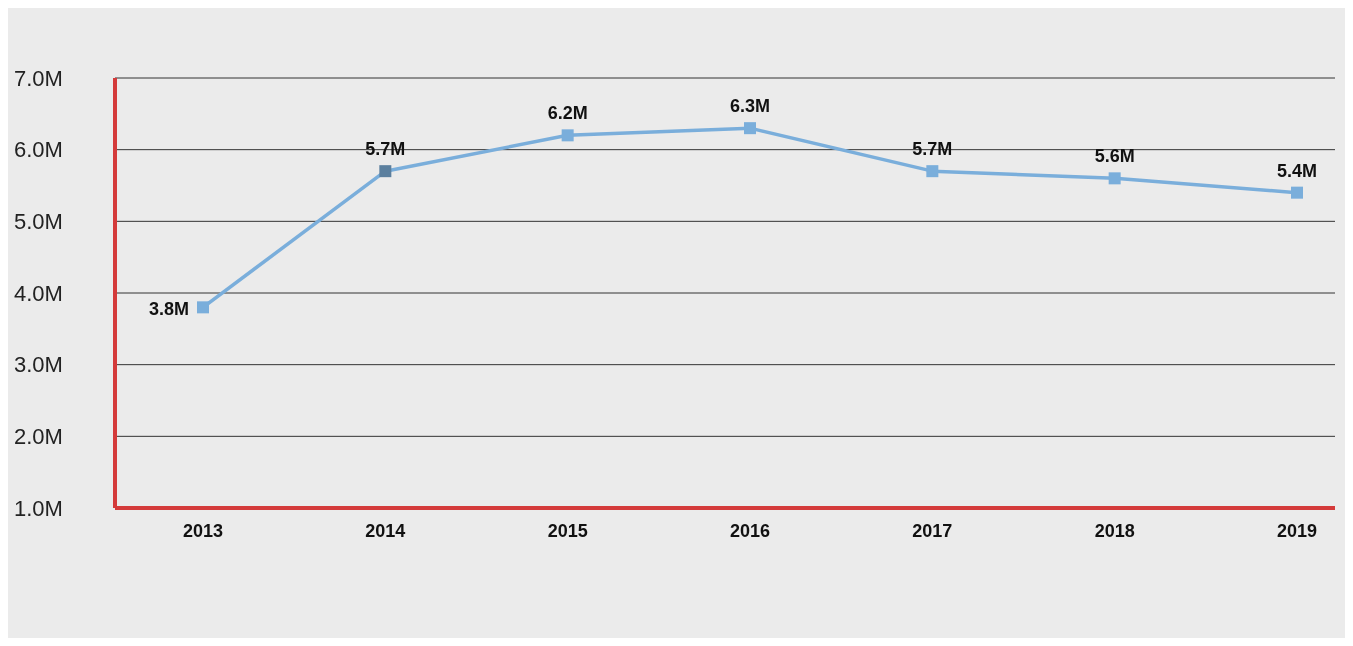  Describe the element at coordinates (203, 530) in the screenshot. I see `x-tick-label: 2013` at that location.